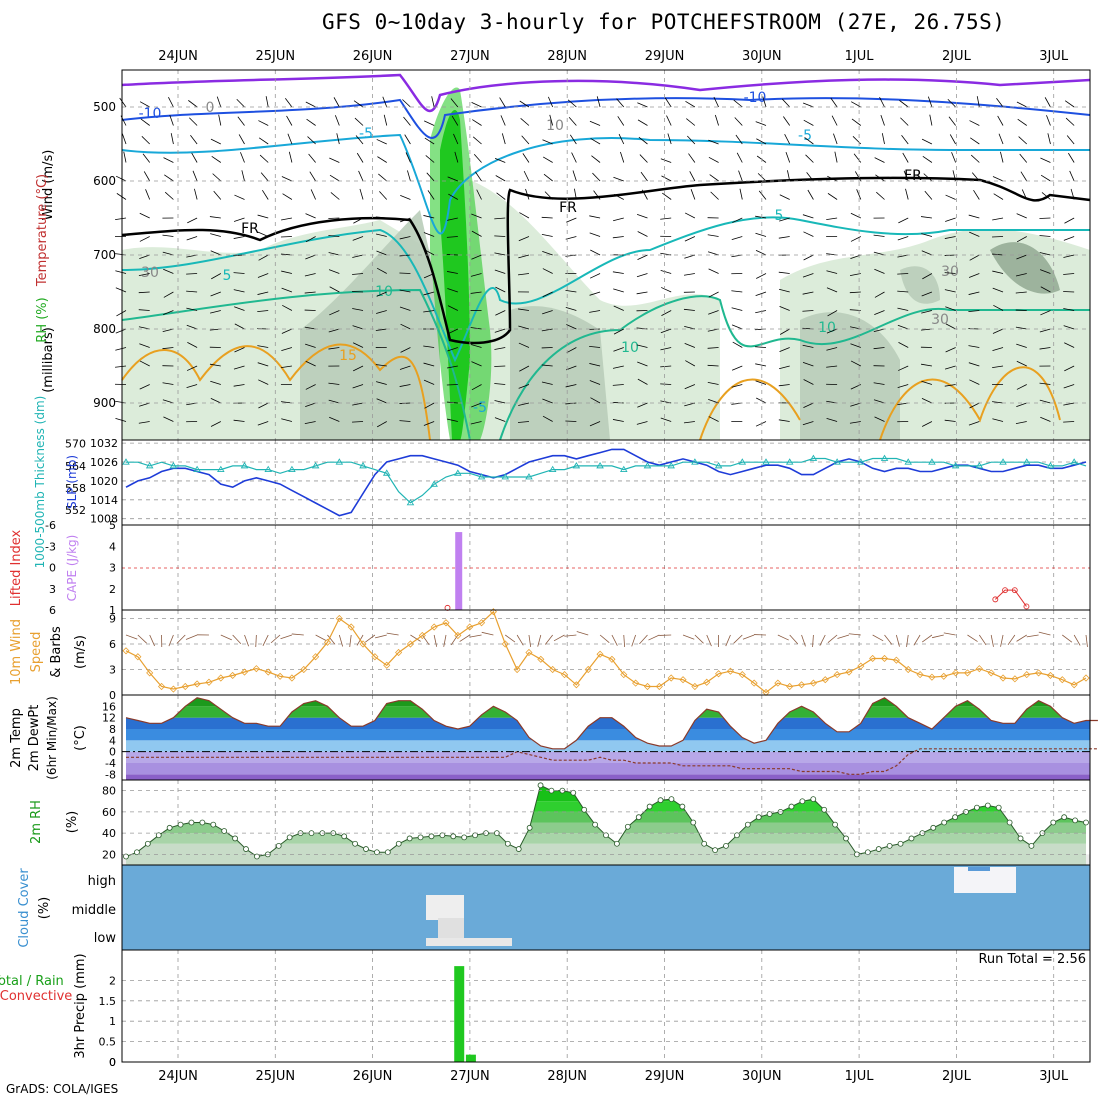 This screenshot has height=1100, width=1100. Describe the element at coordinates (36, 822) in the screenshot. I see `y-axis-label-rh2m: 2m RH` at that location.